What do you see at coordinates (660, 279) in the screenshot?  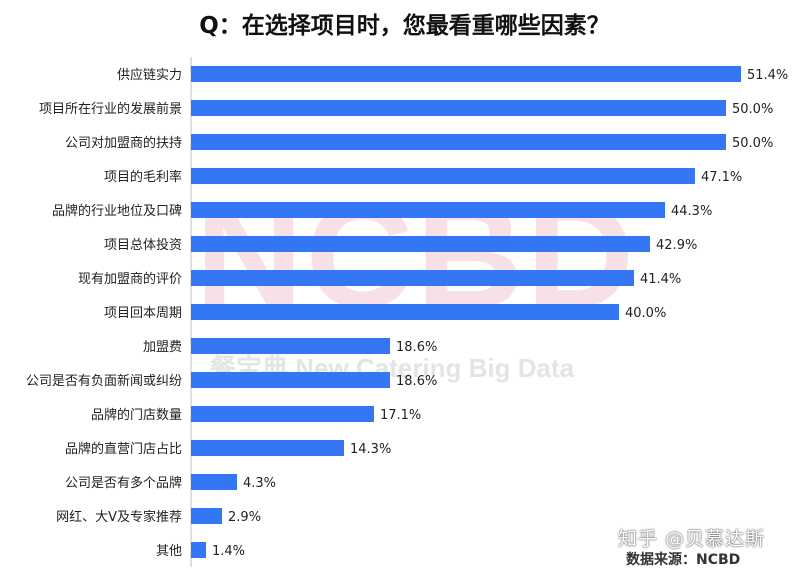 I see `data-label: 41.4%` at bounding box center [660, 279].